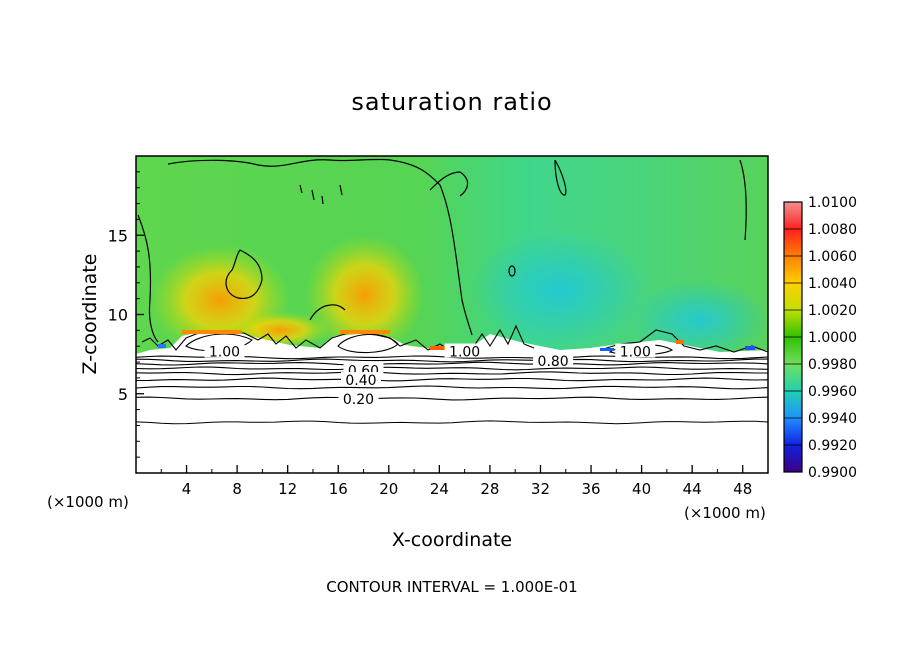 The image size is (904, 654). Describe the element at coordinates (452, 540) in the screenshot. I see `x-axis-label: X-coordinate` at that location.